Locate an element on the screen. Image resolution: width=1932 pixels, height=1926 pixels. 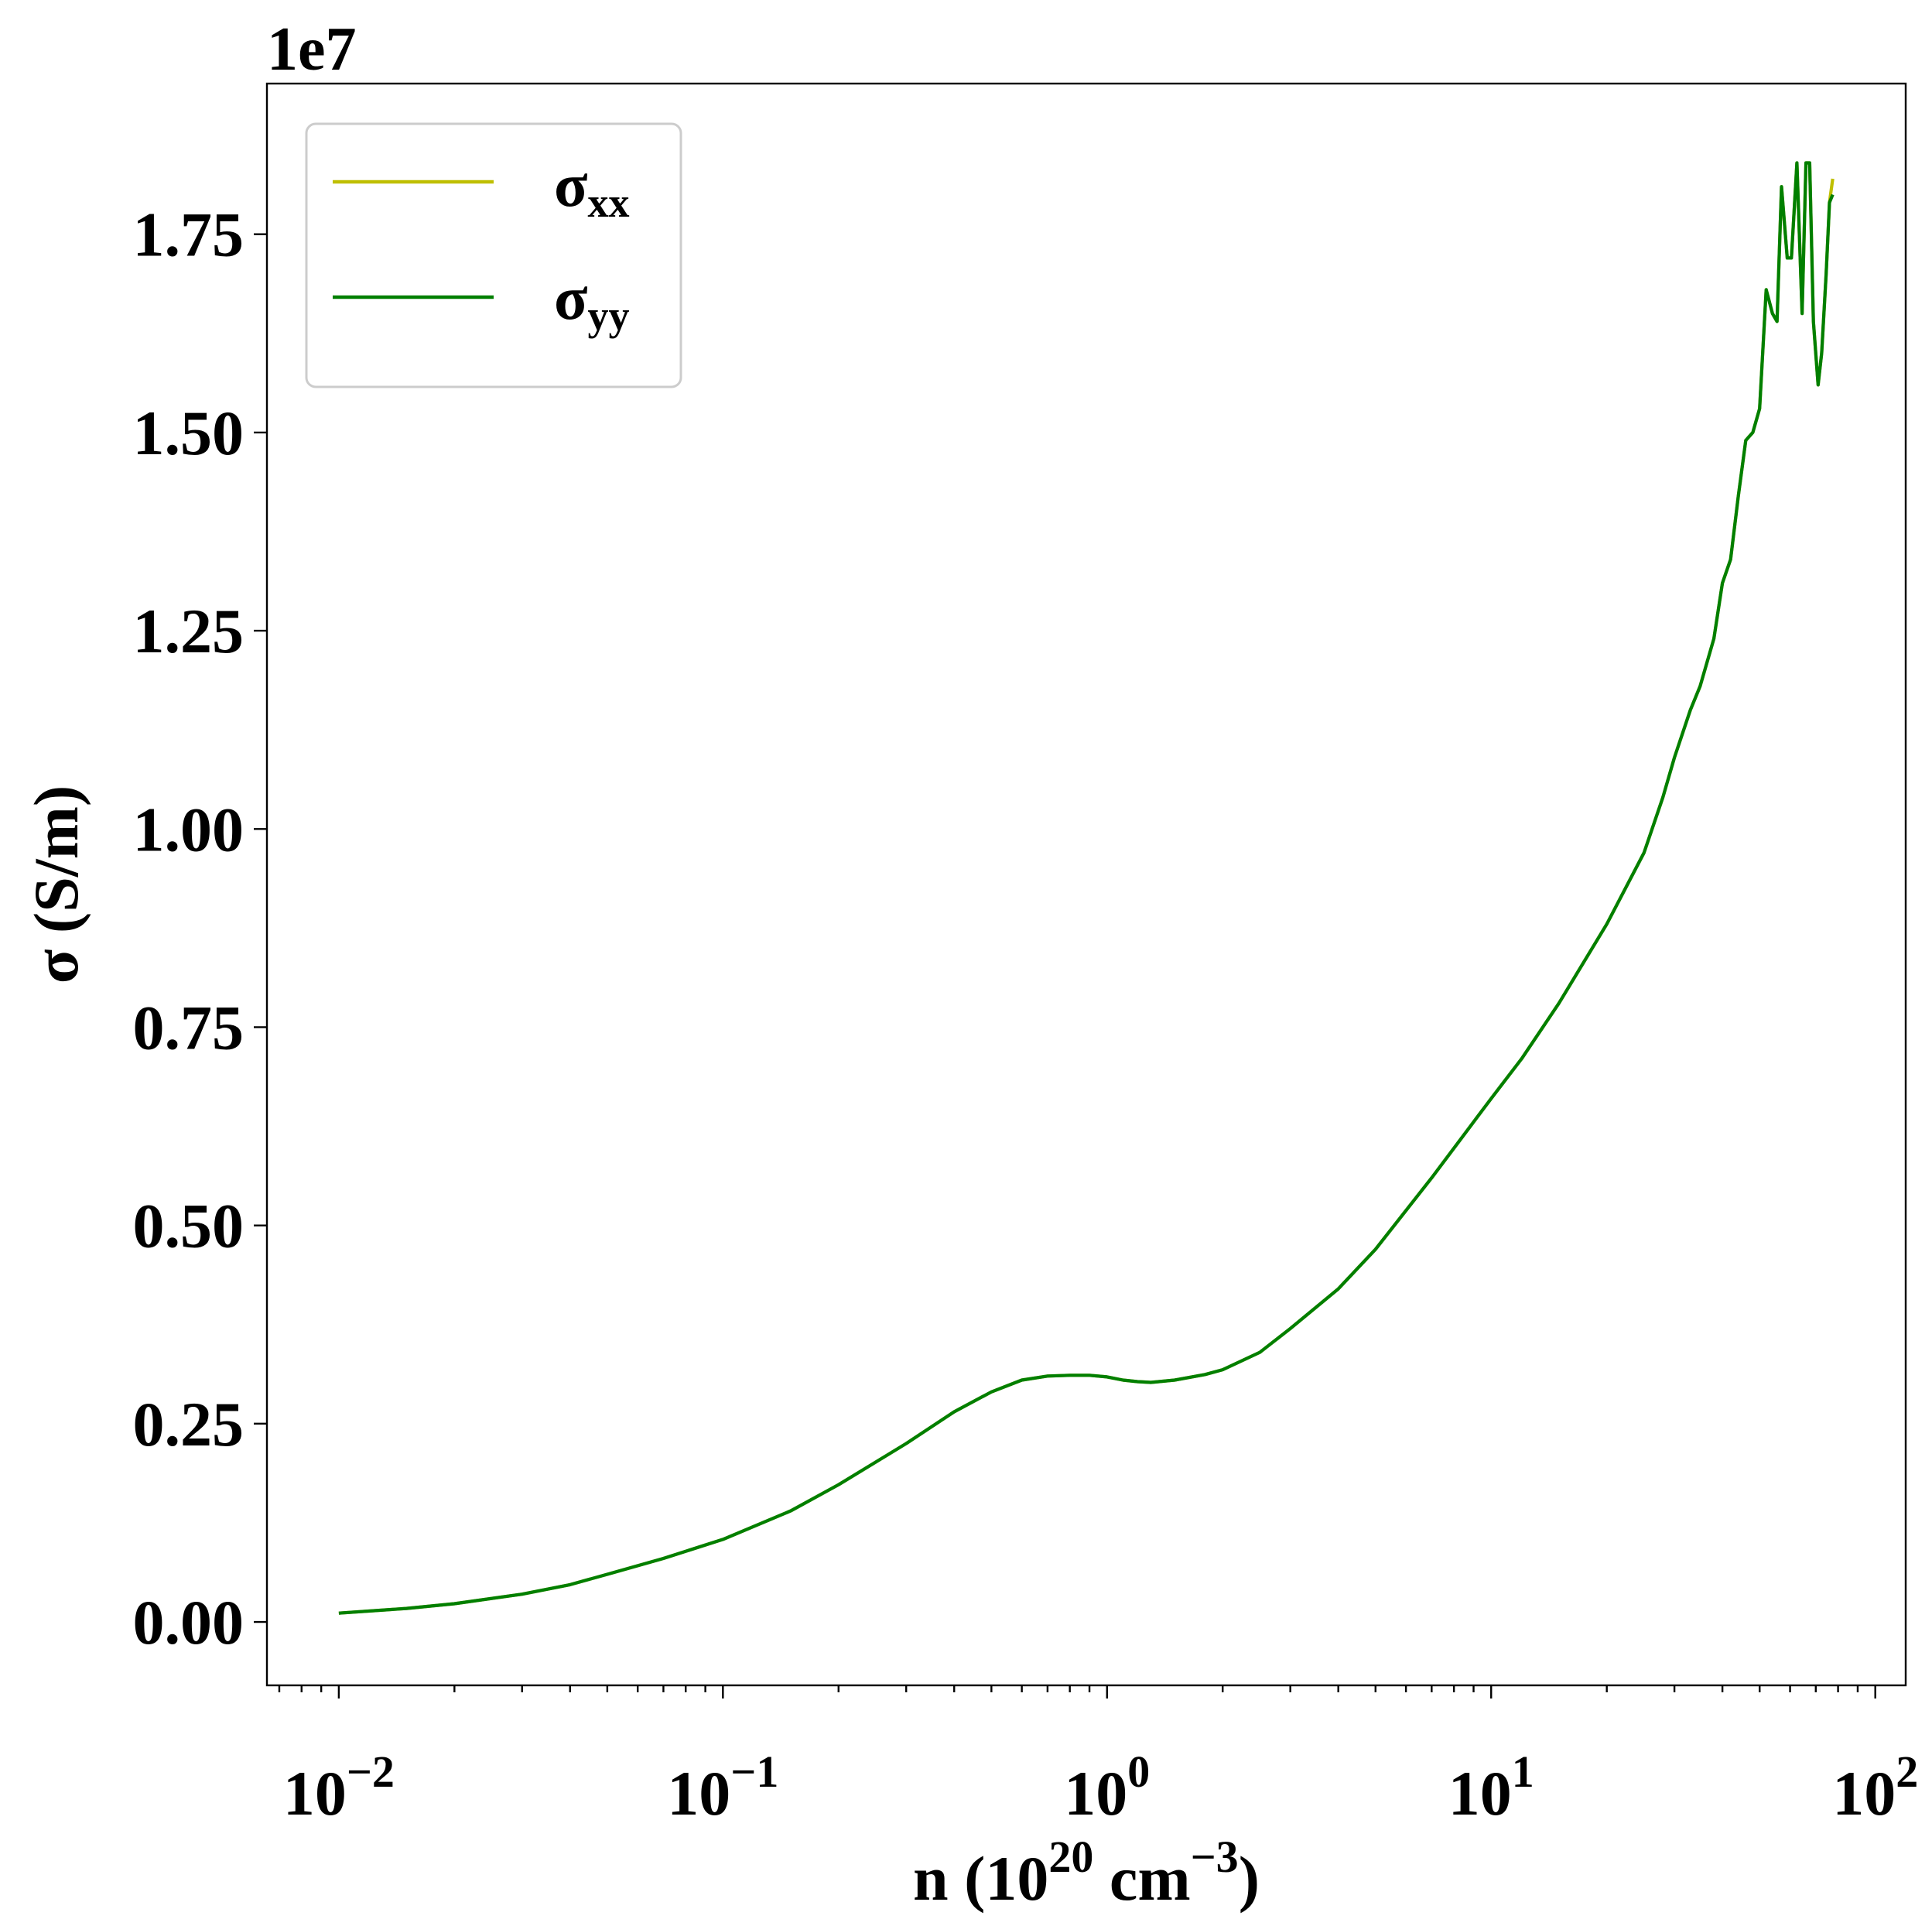
x-tick-label-exp: 2 is located at coordinates (1907, 1771).